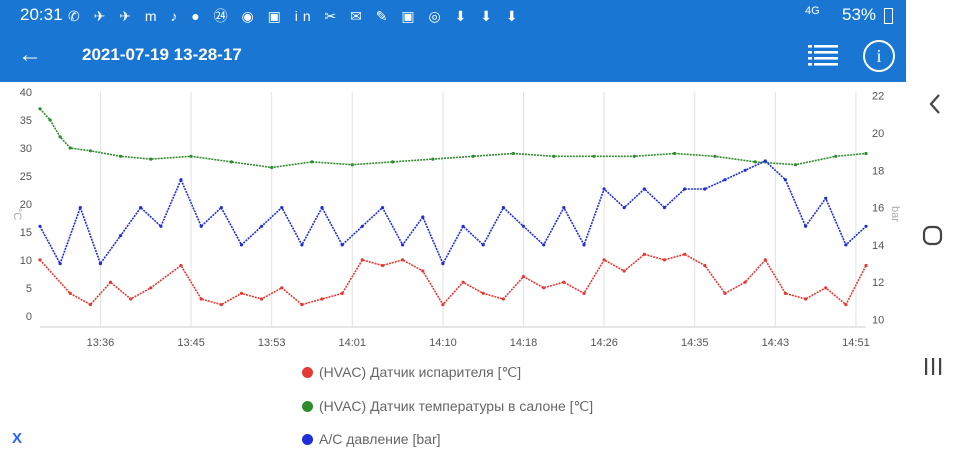  What do you see at coordinates (878, 97) in the screenshot?
I see `y-right-tick-label: 22` at bounding box center [878, 97].